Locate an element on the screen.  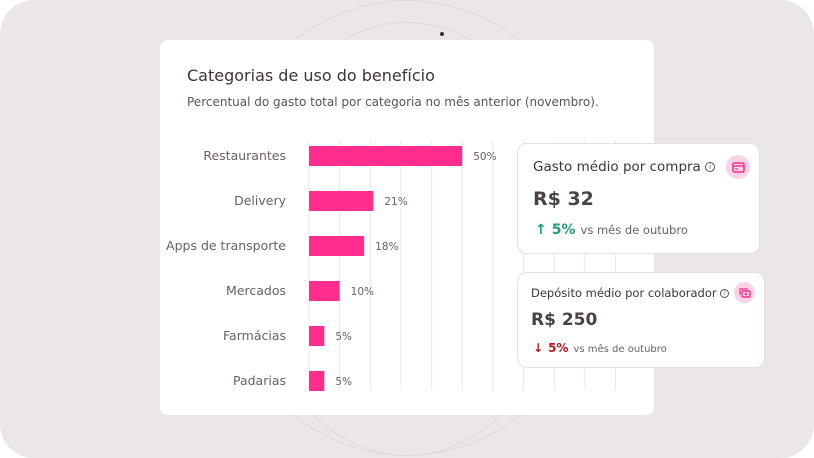
kpi-value: R$ 250 is located at coordinates (564, 320).